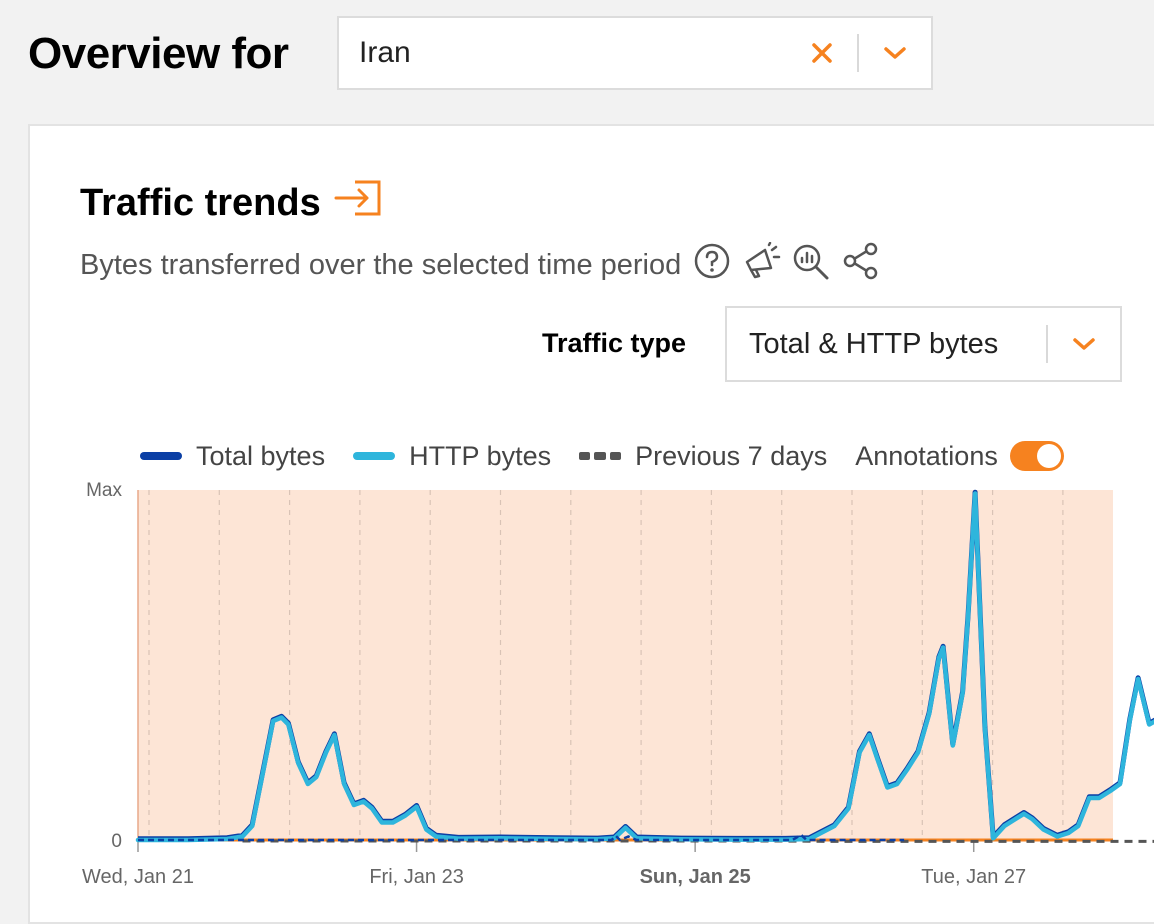  I want to click on y-tick-label: Max, so click(104, 490).